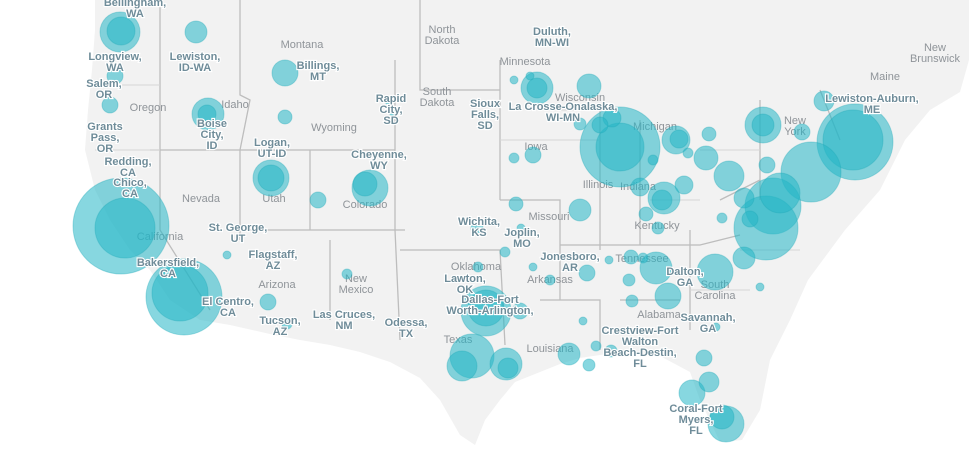 Image resolution: width=969 pixels, height=465 pixels. I want to click on city-label-redding: Redding, CA, so click(127, 167).